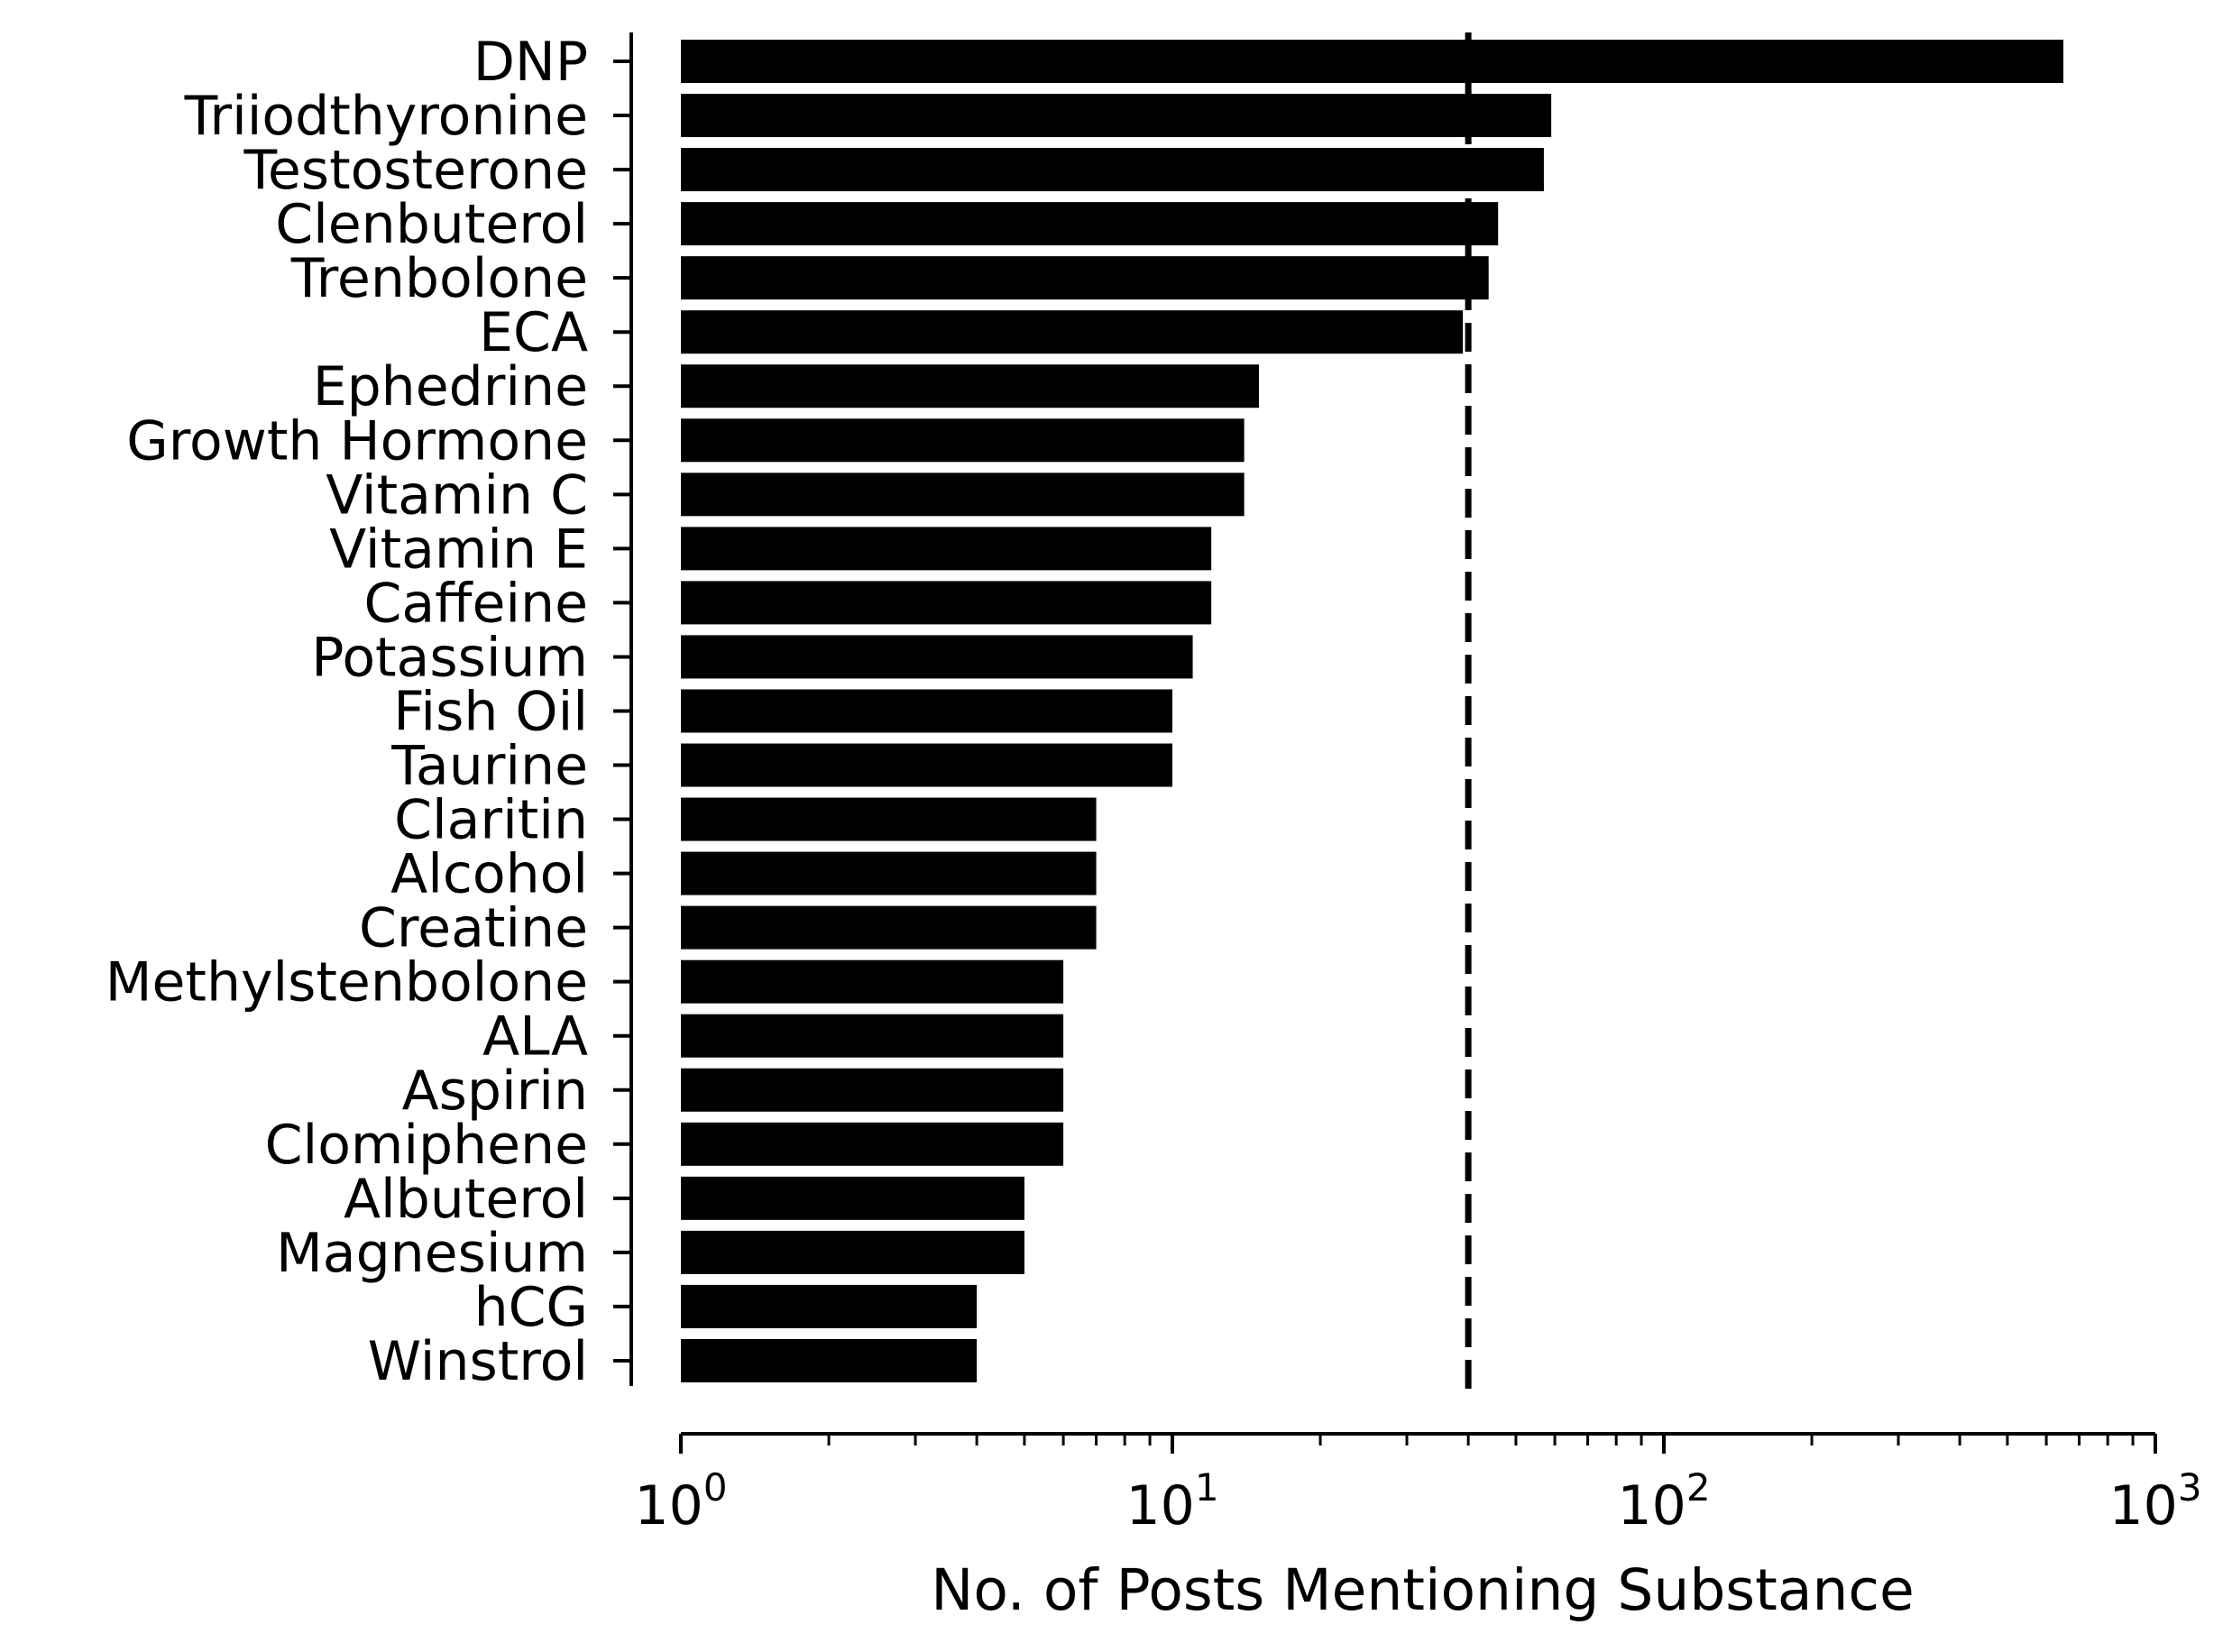 The image size is (2232, 1652). Describe the element at coordinates (680, 1501) in the screenshot. I see `x-tick-label: 10⁰` at that location.